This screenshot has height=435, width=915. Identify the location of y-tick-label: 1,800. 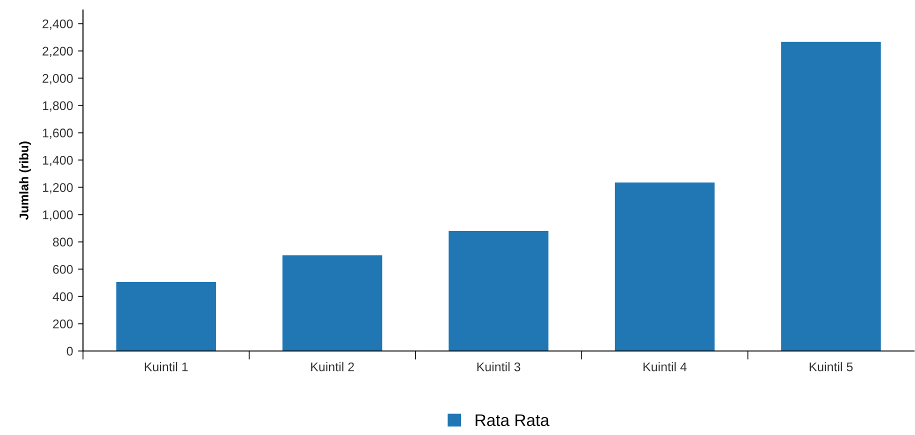
(57, 106).